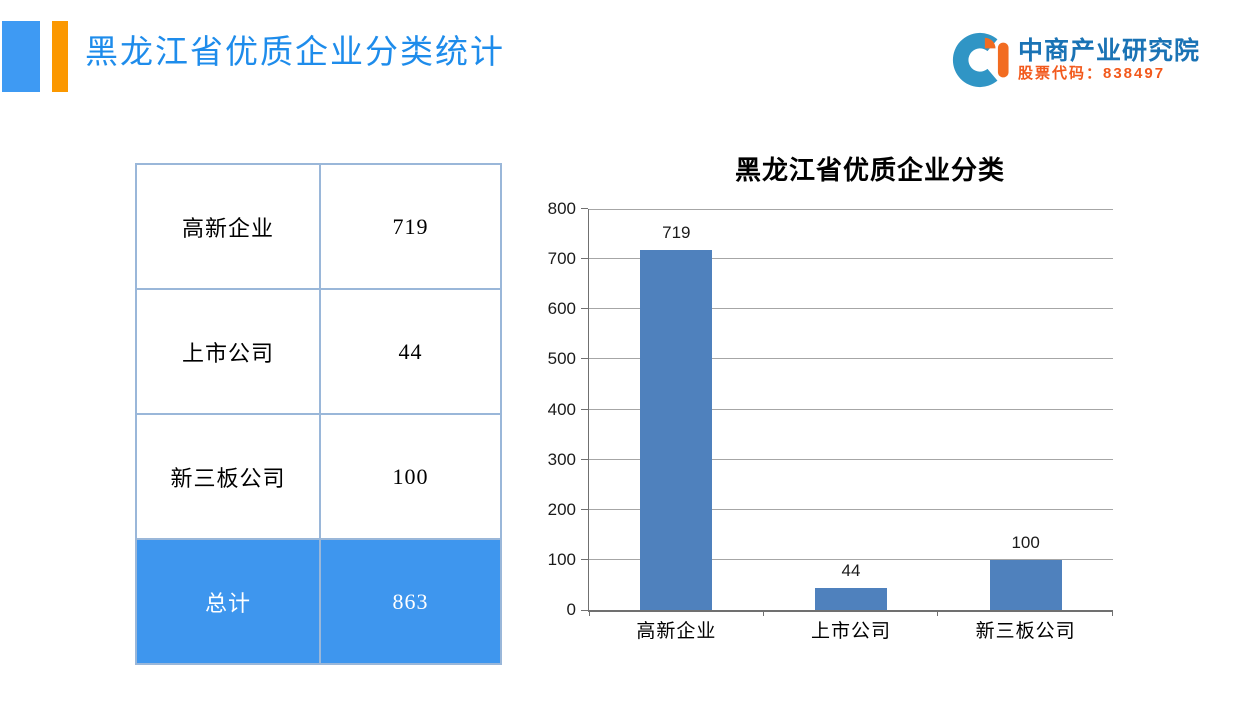 Image resolution: width=1256 pixels, height=722 pixels. What do you see at coordinates (851, 598) in the screenshot?
I see `bar-上市公司` at bounding box center [851, 598].